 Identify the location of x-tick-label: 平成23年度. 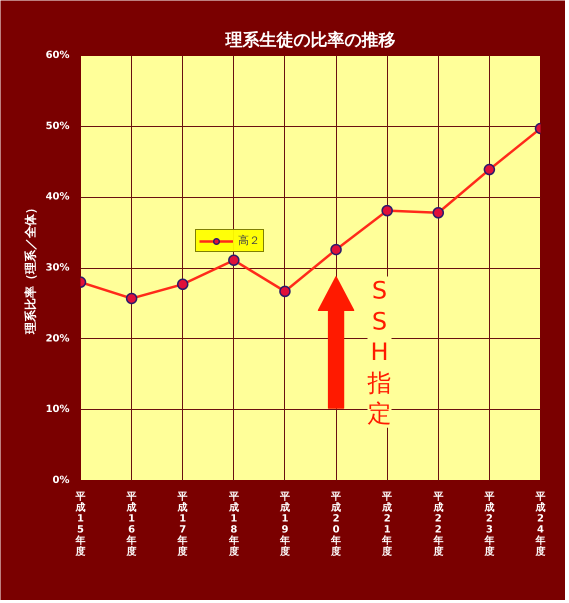
(488, 525).